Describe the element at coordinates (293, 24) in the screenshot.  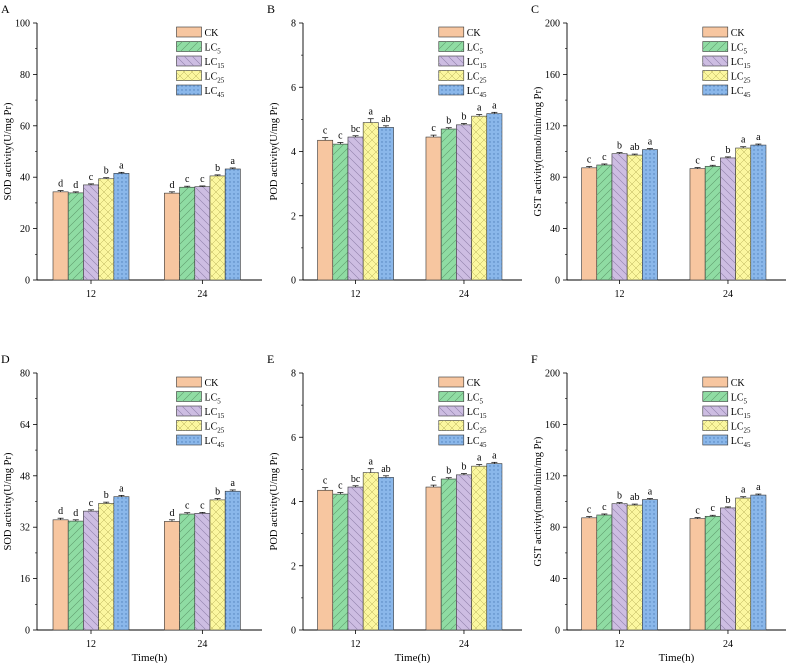
I see `y-tick-label: 8` at that location.